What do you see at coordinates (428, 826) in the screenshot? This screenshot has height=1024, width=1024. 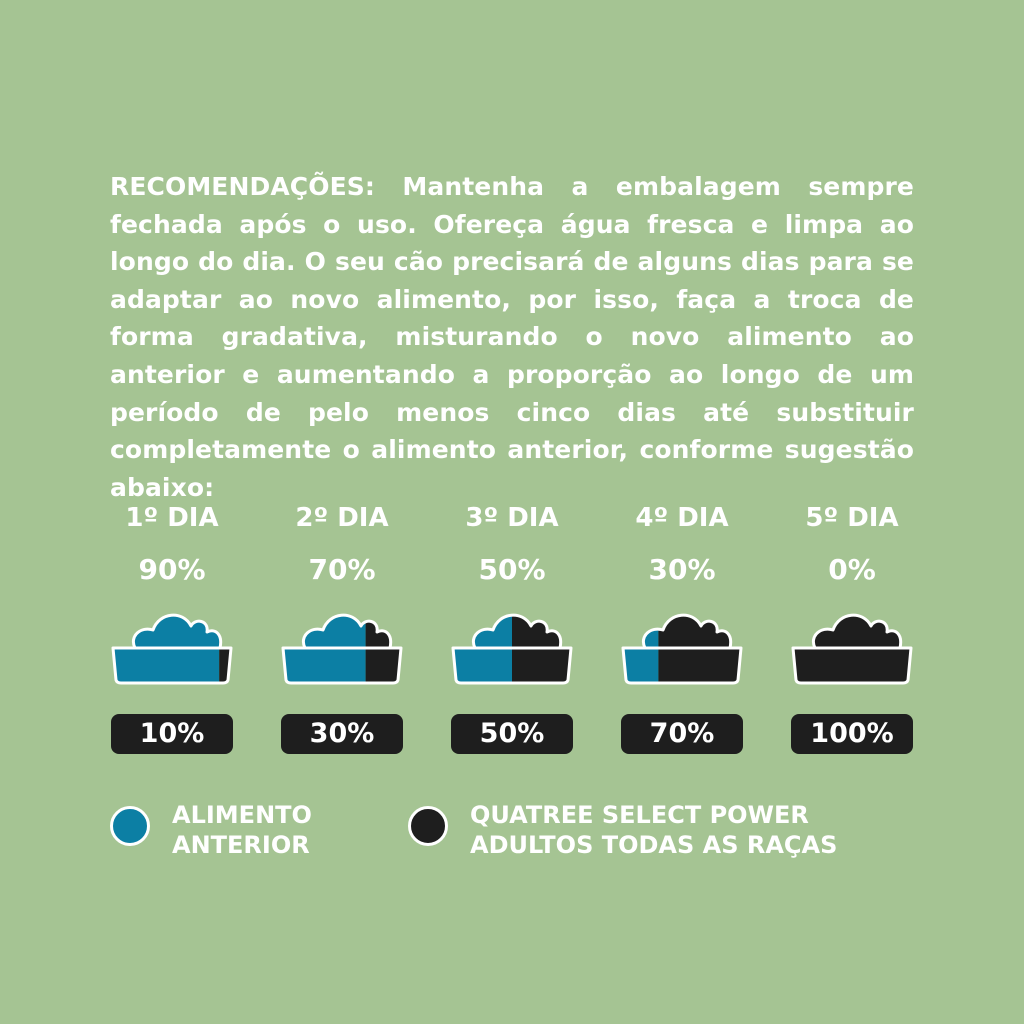 I see `new-food-swatch-icon` at bounding box center [428, 826].